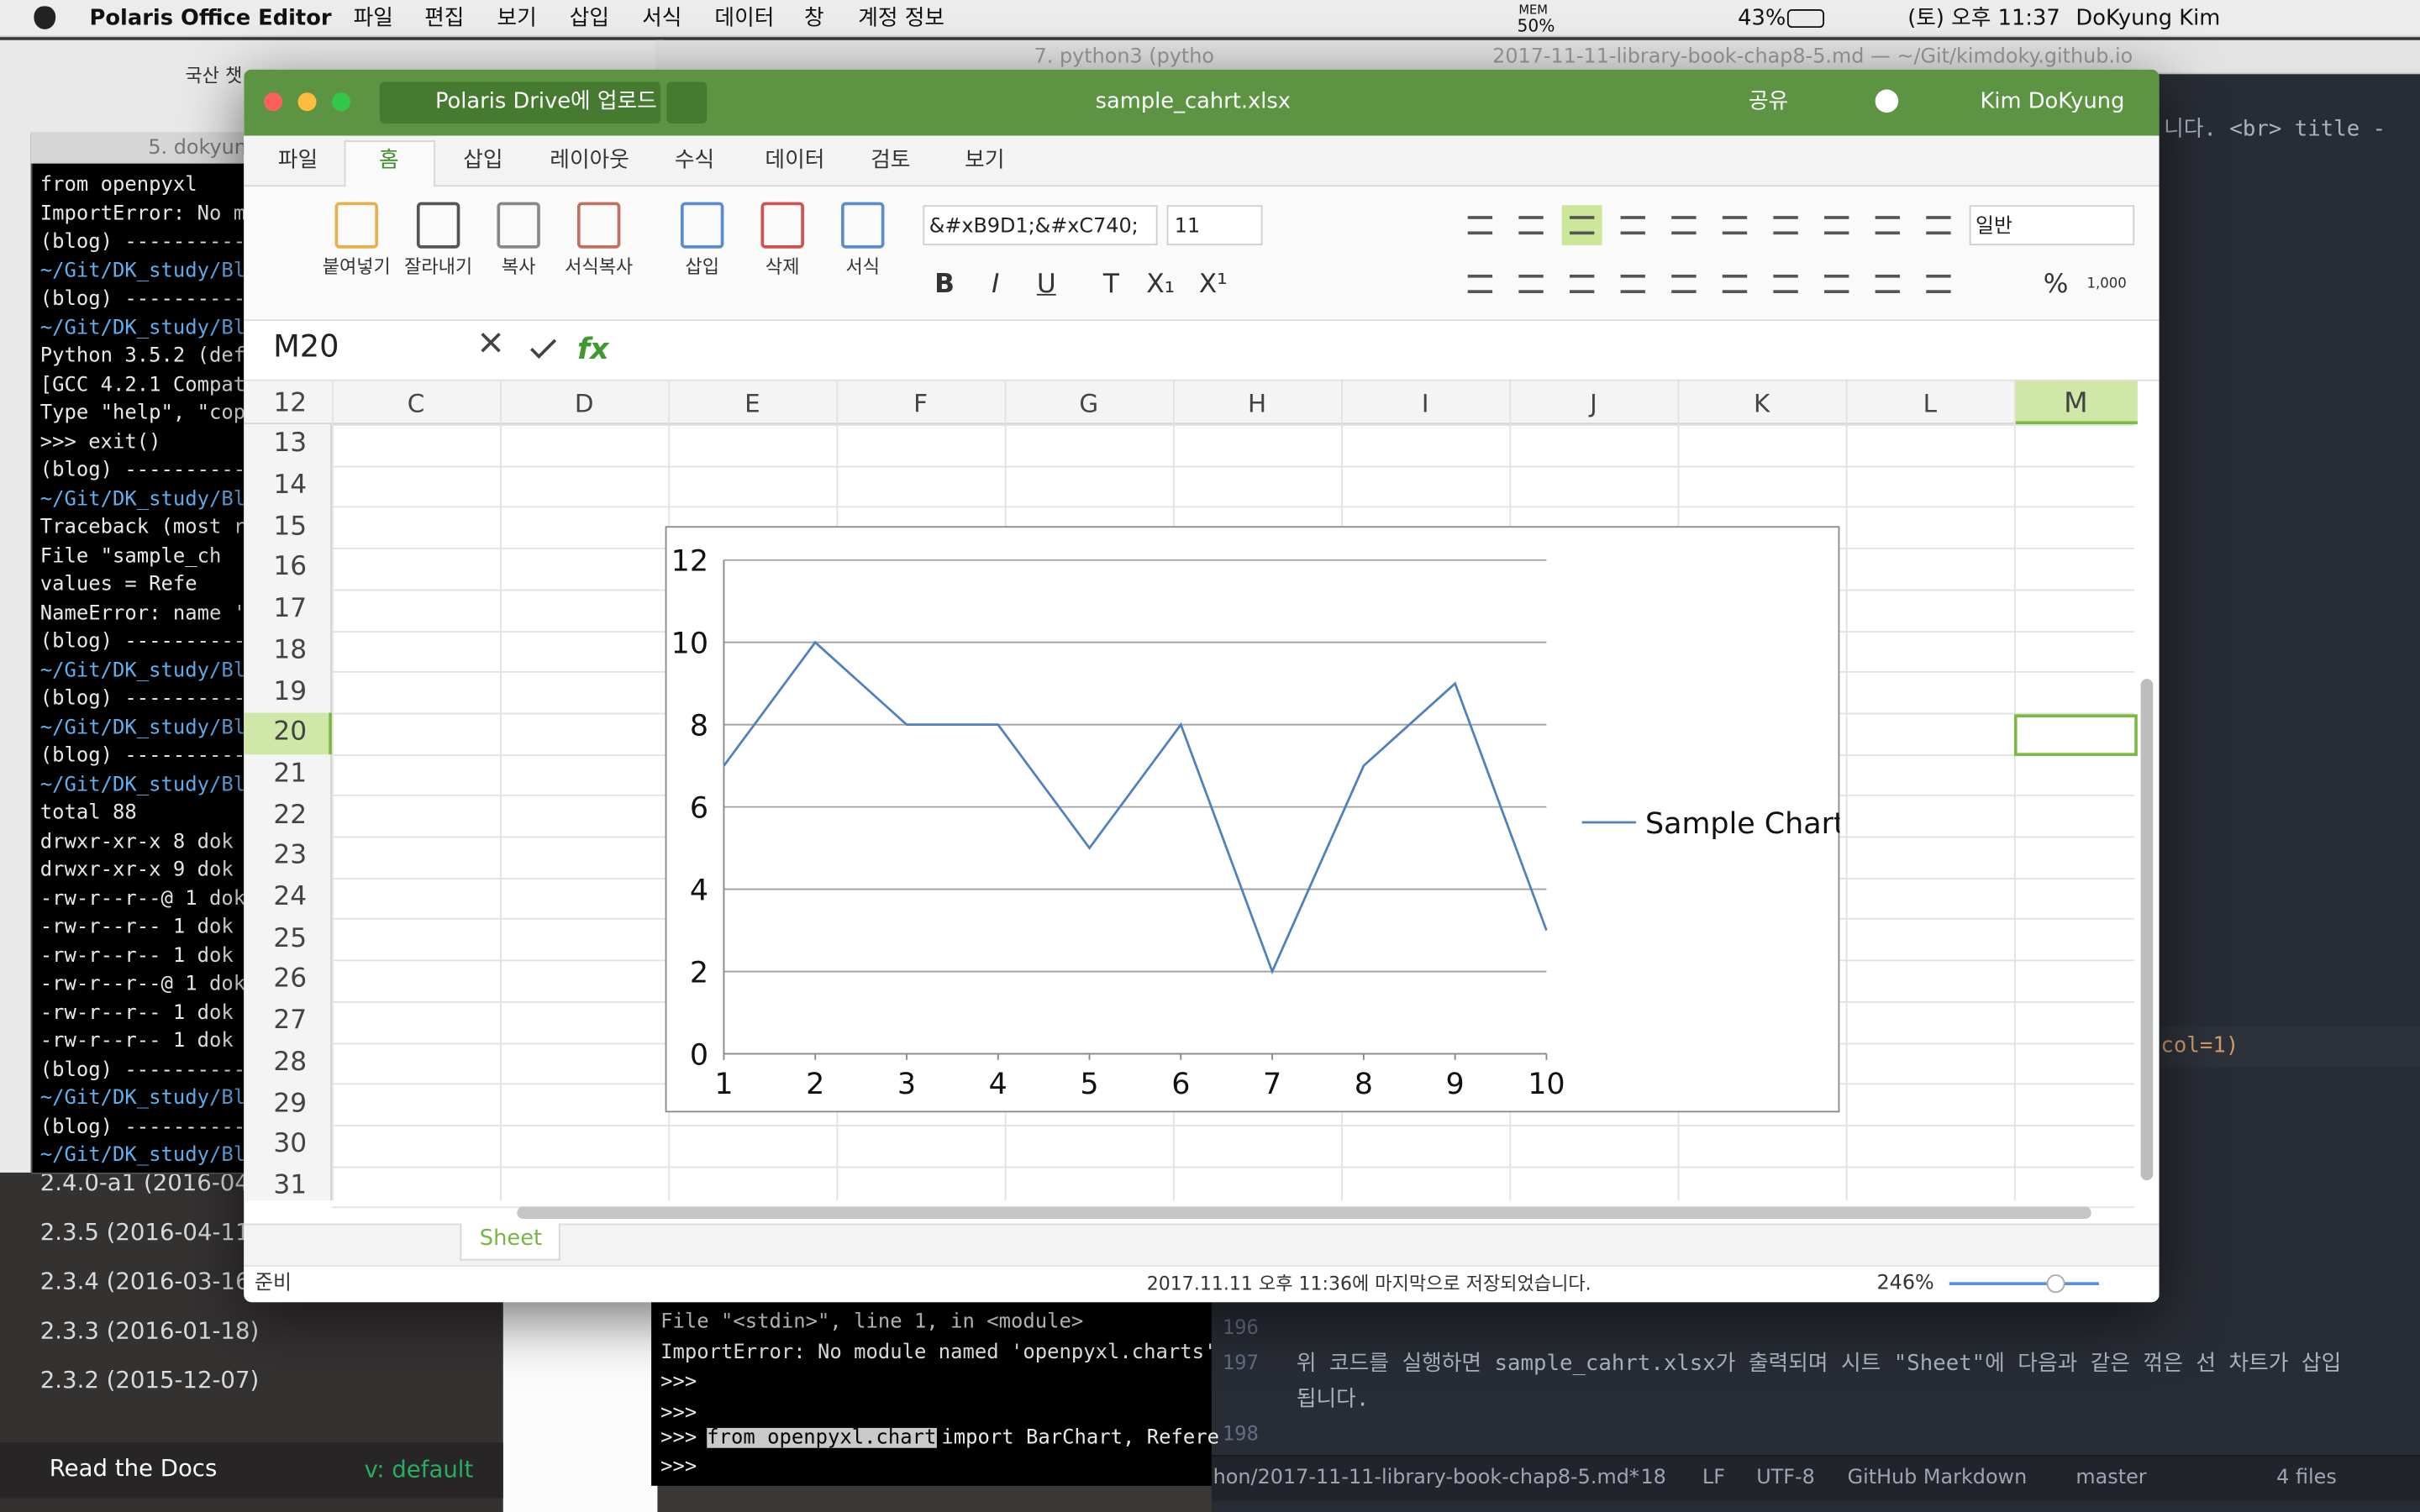  I want to click on format-button: X¹, so click(1213, 285).